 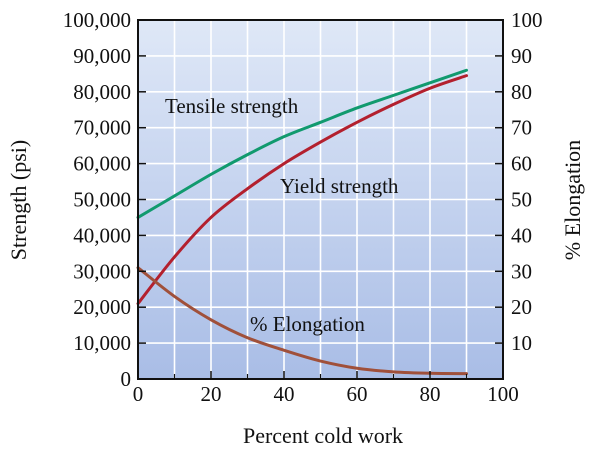 I want to click on left-y-tick-label: 20,000, so click(x=102, y=307).